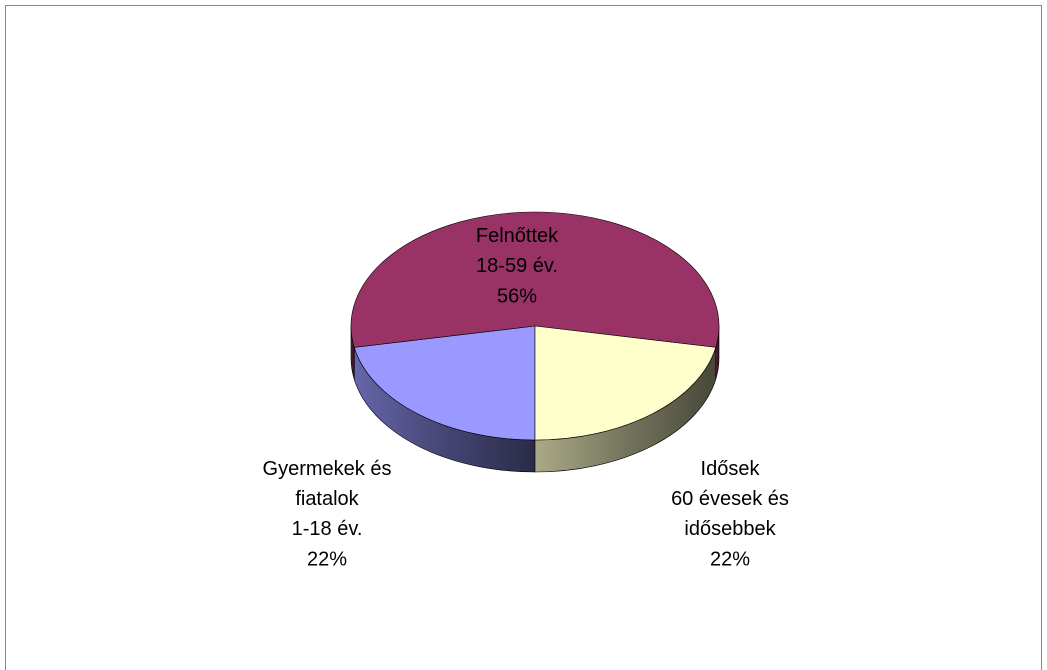  What do you see at coordinates (731, 469) in the screenshot?
I see `slice-label-line: Idősek` at bounding box center [731, 469].